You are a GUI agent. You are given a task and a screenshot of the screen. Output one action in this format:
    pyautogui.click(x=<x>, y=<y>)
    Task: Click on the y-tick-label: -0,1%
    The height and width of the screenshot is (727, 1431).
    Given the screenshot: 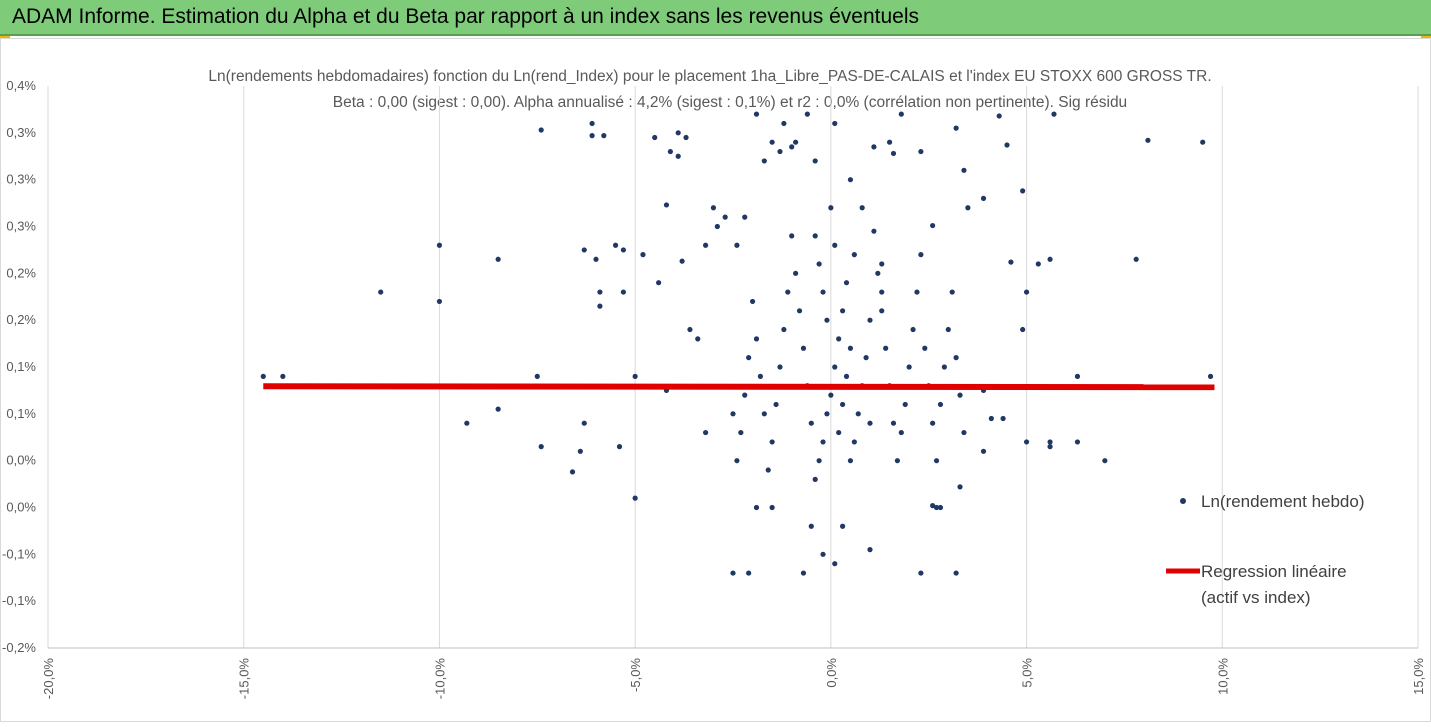 What is the action you would take?
    pyautogui.click(x=19, y=600)
    